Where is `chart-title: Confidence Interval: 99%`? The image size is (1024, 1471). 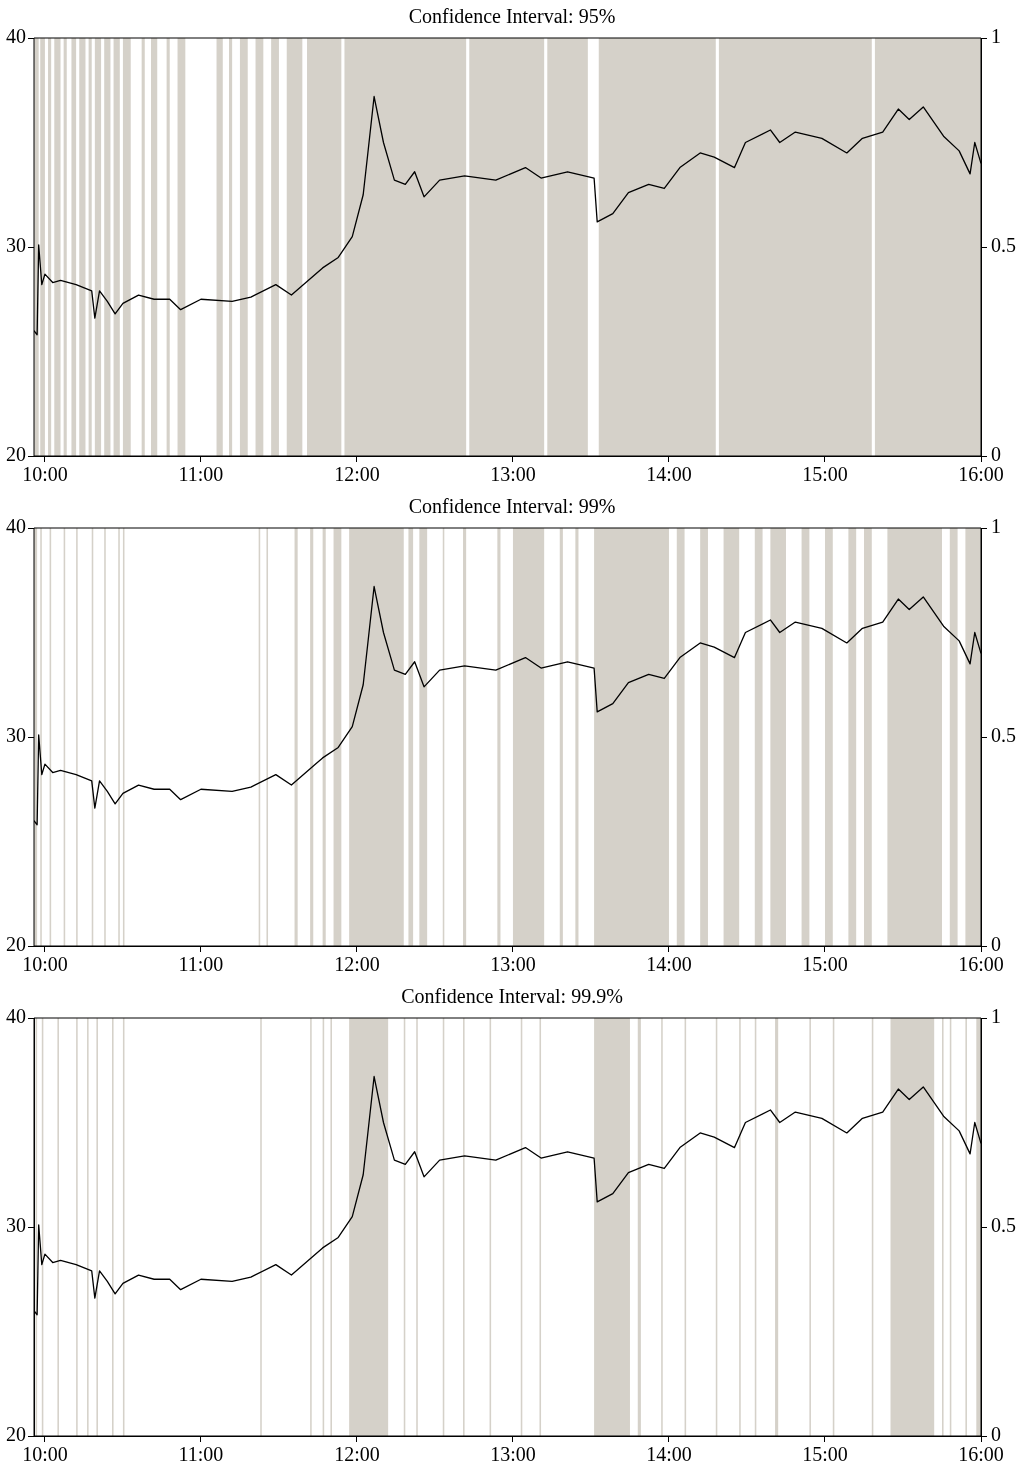
chart-title: Confidence Interval: 99% is located at coordinates (512, 506).